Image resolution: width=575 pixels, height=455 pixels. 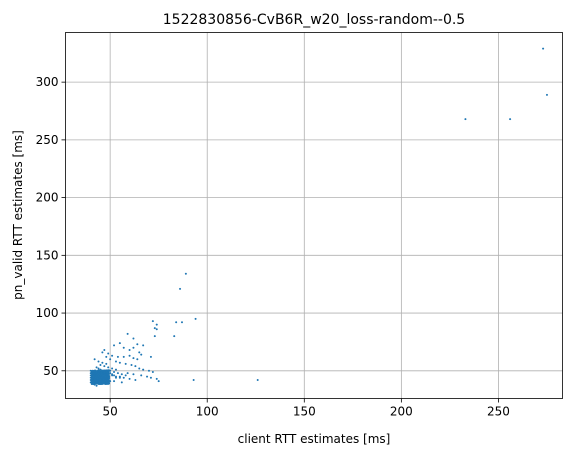 What do you see at coordinates (50, 371) in the screenshot?
I see `y-tick-label: 50` at bounding box center [50, 371].